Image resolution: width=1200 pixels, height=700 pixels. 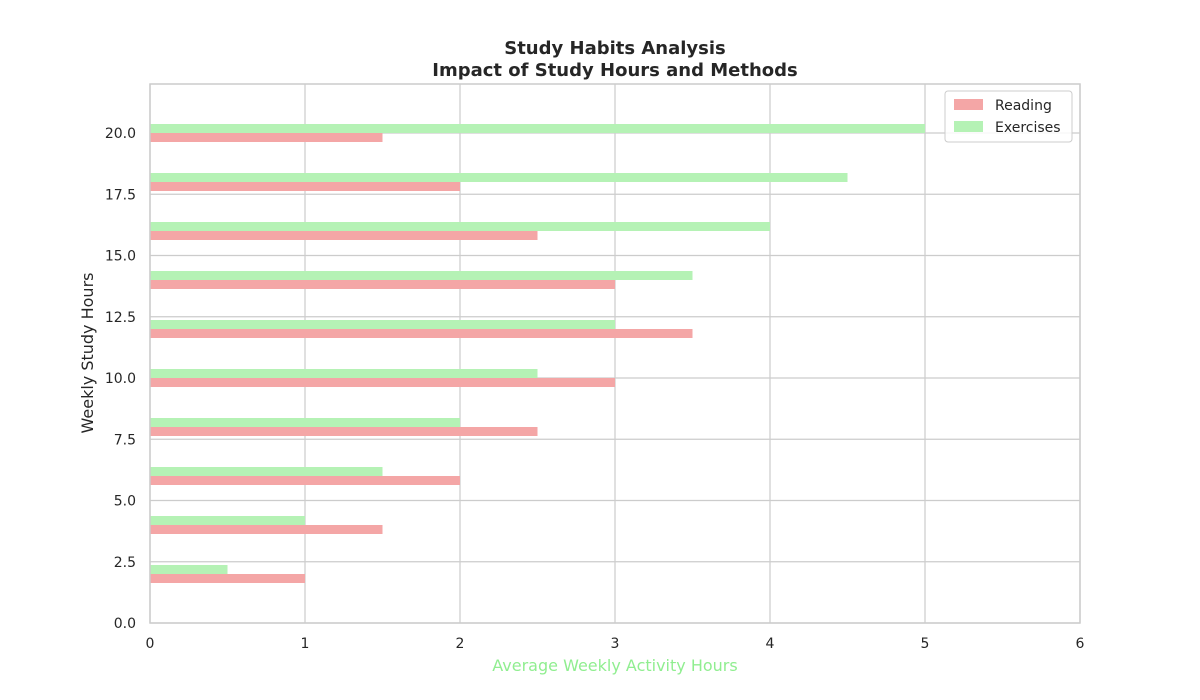 What do you see at coordinates (460, 644) in the screenshot?
I see `x-tick-label: 2` at bounding box center [460, 644].